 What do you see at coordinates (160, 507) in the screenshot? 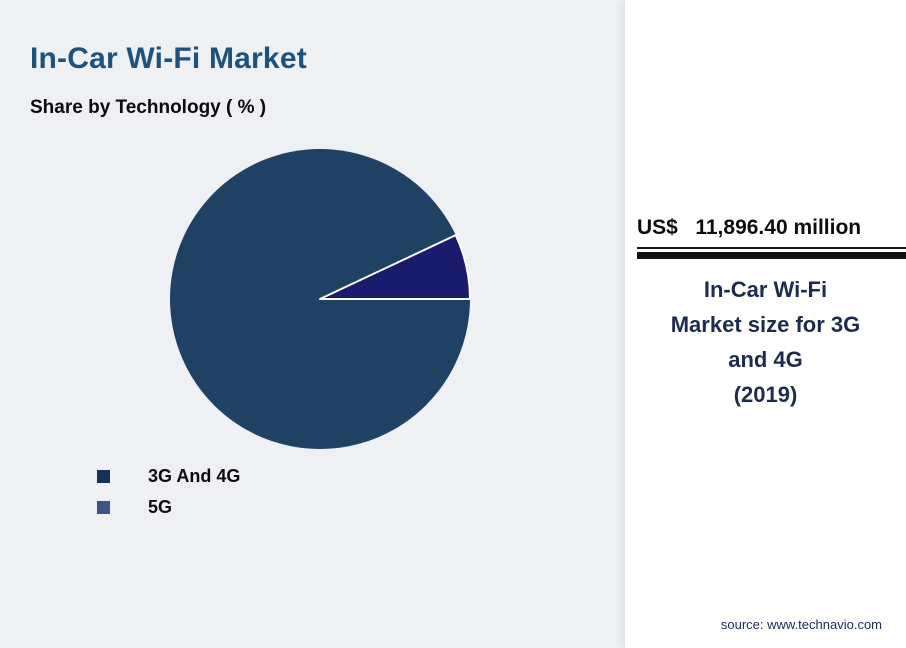
I see `legend-label: 5G` at bounding box center [160, 507].